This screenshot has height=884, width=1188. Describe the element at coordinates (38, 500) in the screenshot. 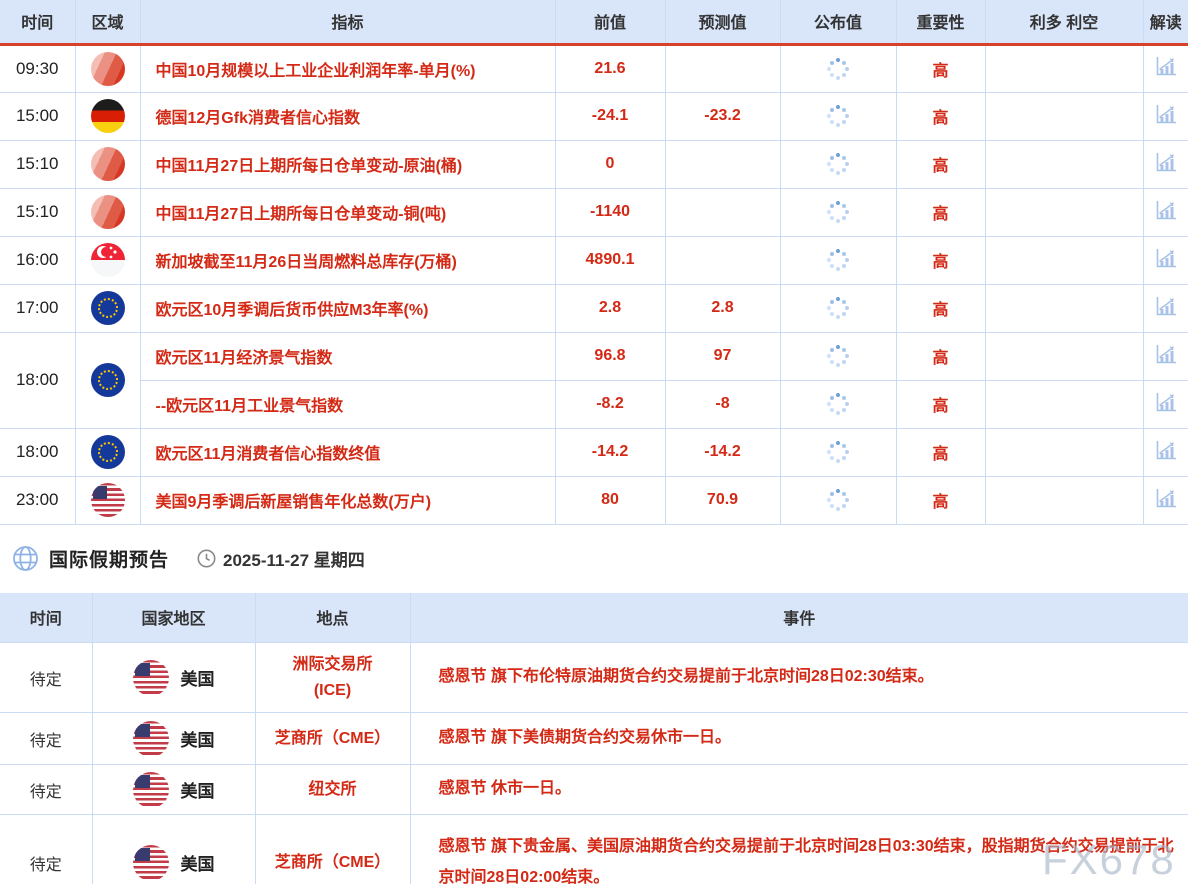

I see `time-cell: 23:00` at that location.